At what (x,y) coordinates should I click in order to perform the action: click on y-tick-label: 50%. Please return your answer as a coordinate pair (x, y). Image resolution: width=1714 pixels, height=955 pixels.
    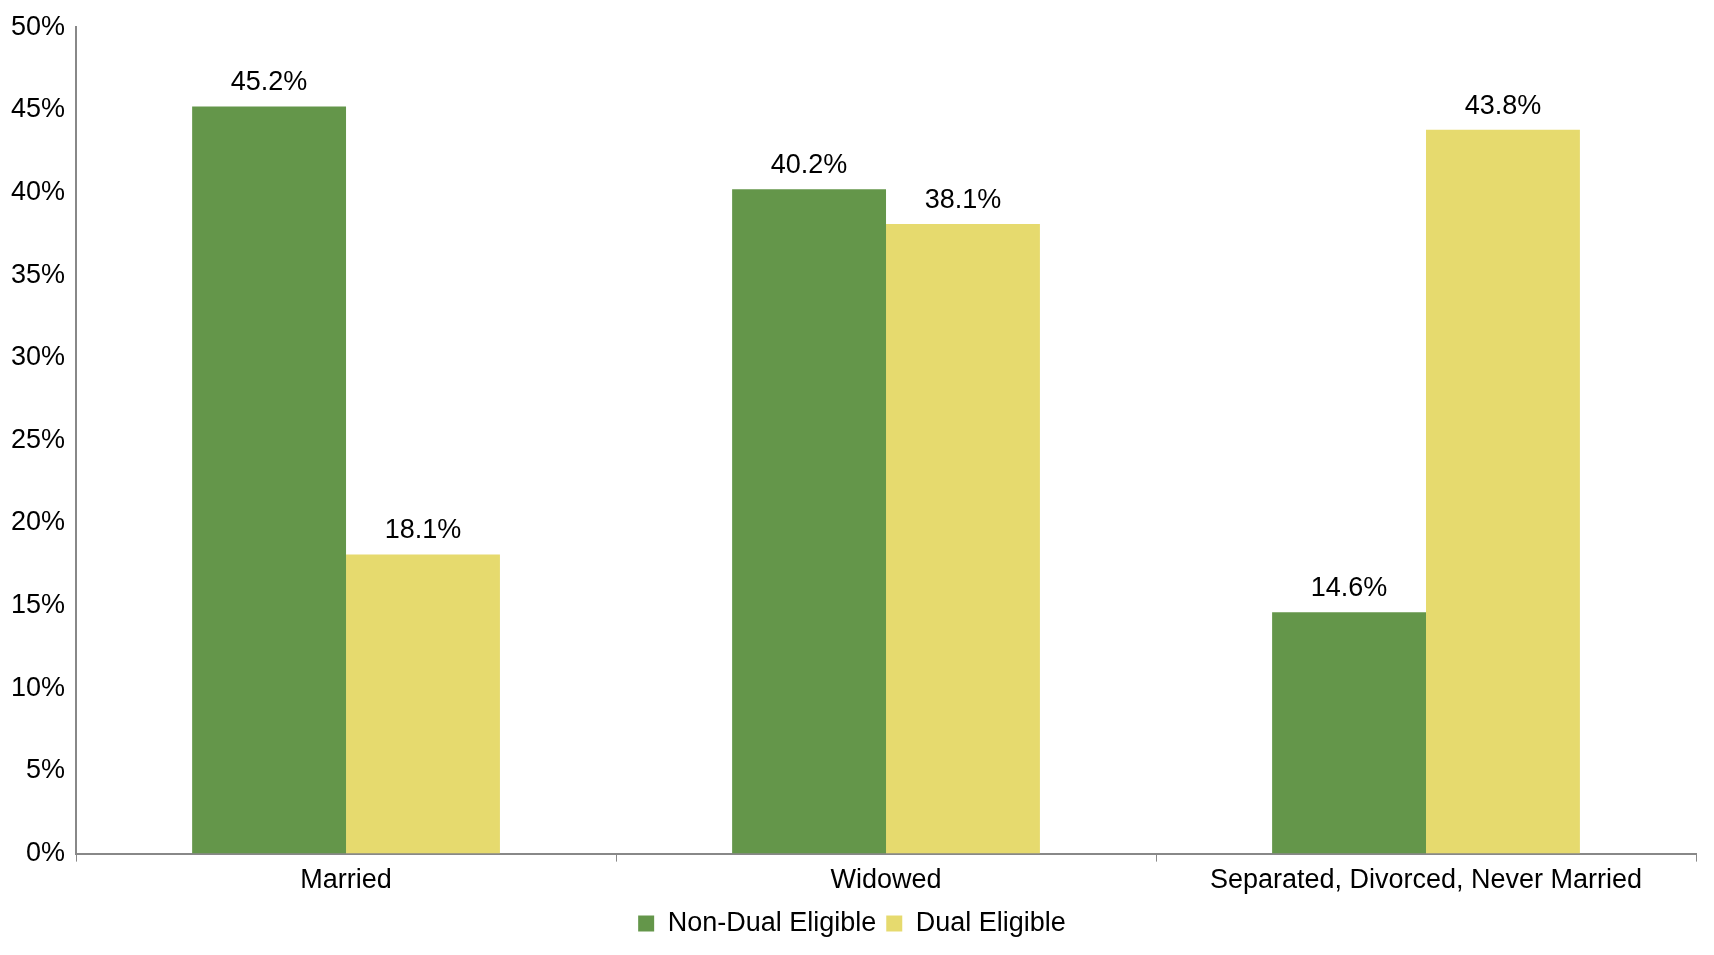
    Looking at the image, I should click on (38, 25).